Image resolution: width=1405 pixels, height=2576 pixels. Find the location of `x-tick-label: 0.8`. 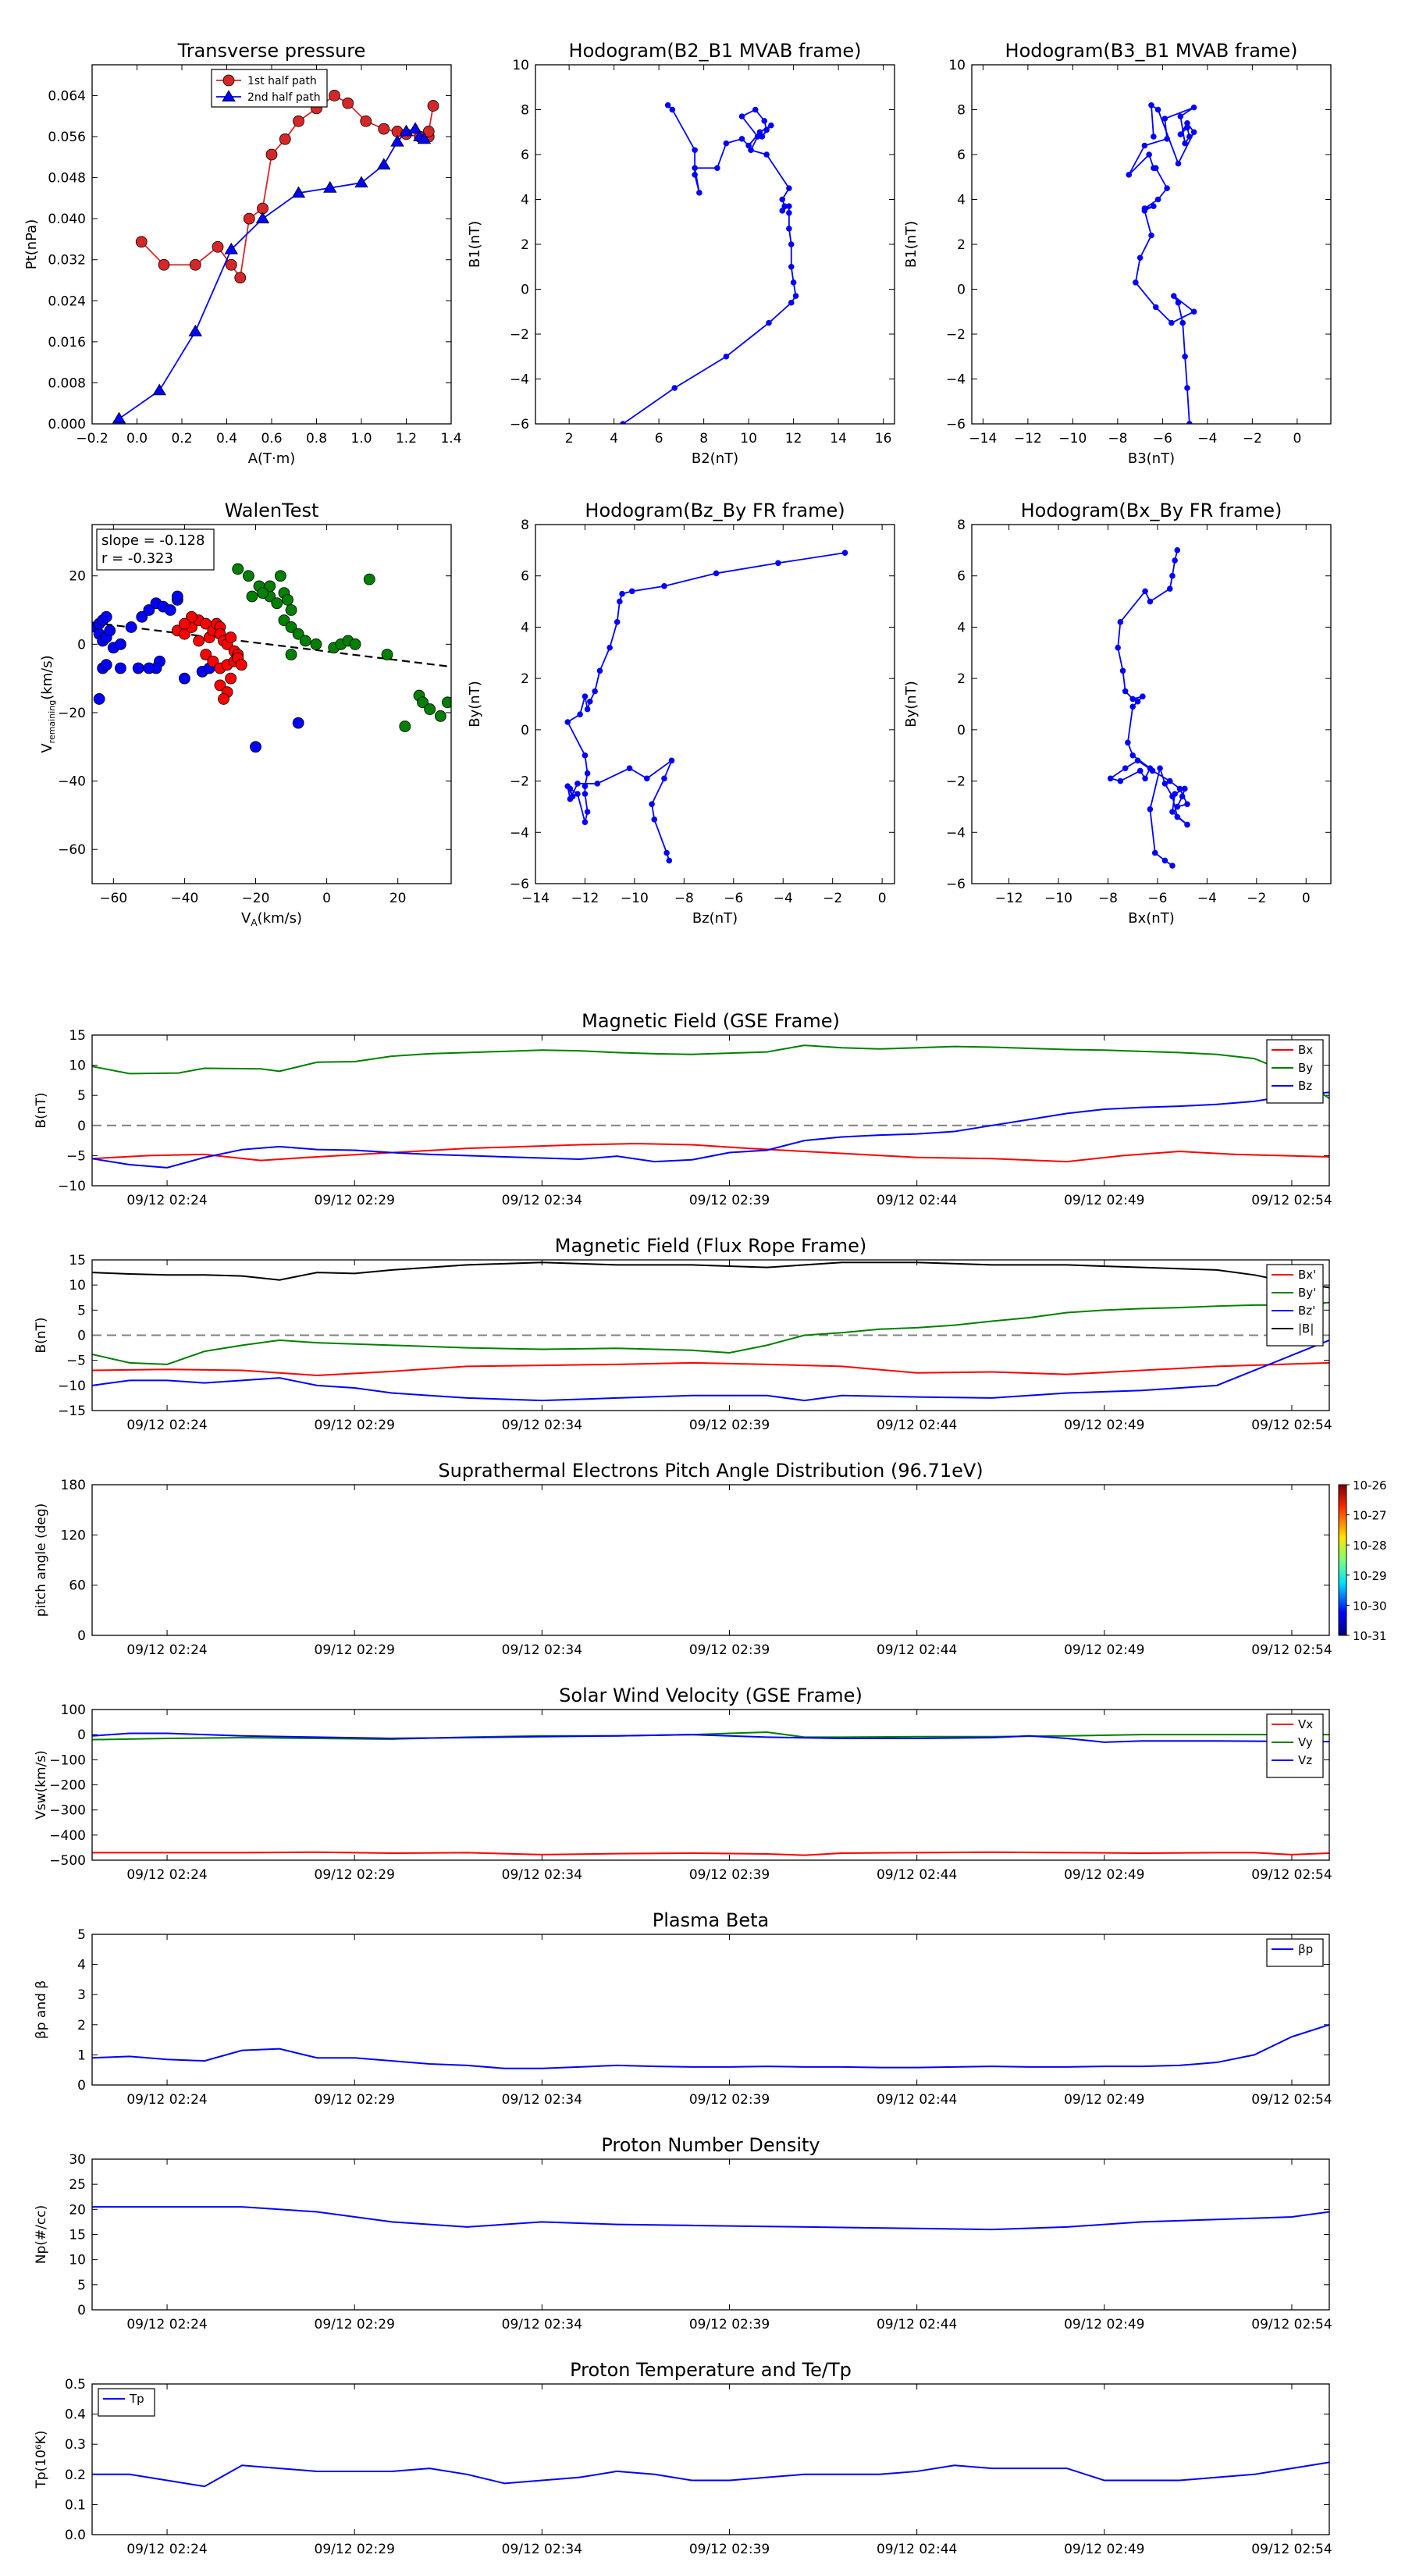

x-tick-label: 0.8 is located at coordinates (317, 439).